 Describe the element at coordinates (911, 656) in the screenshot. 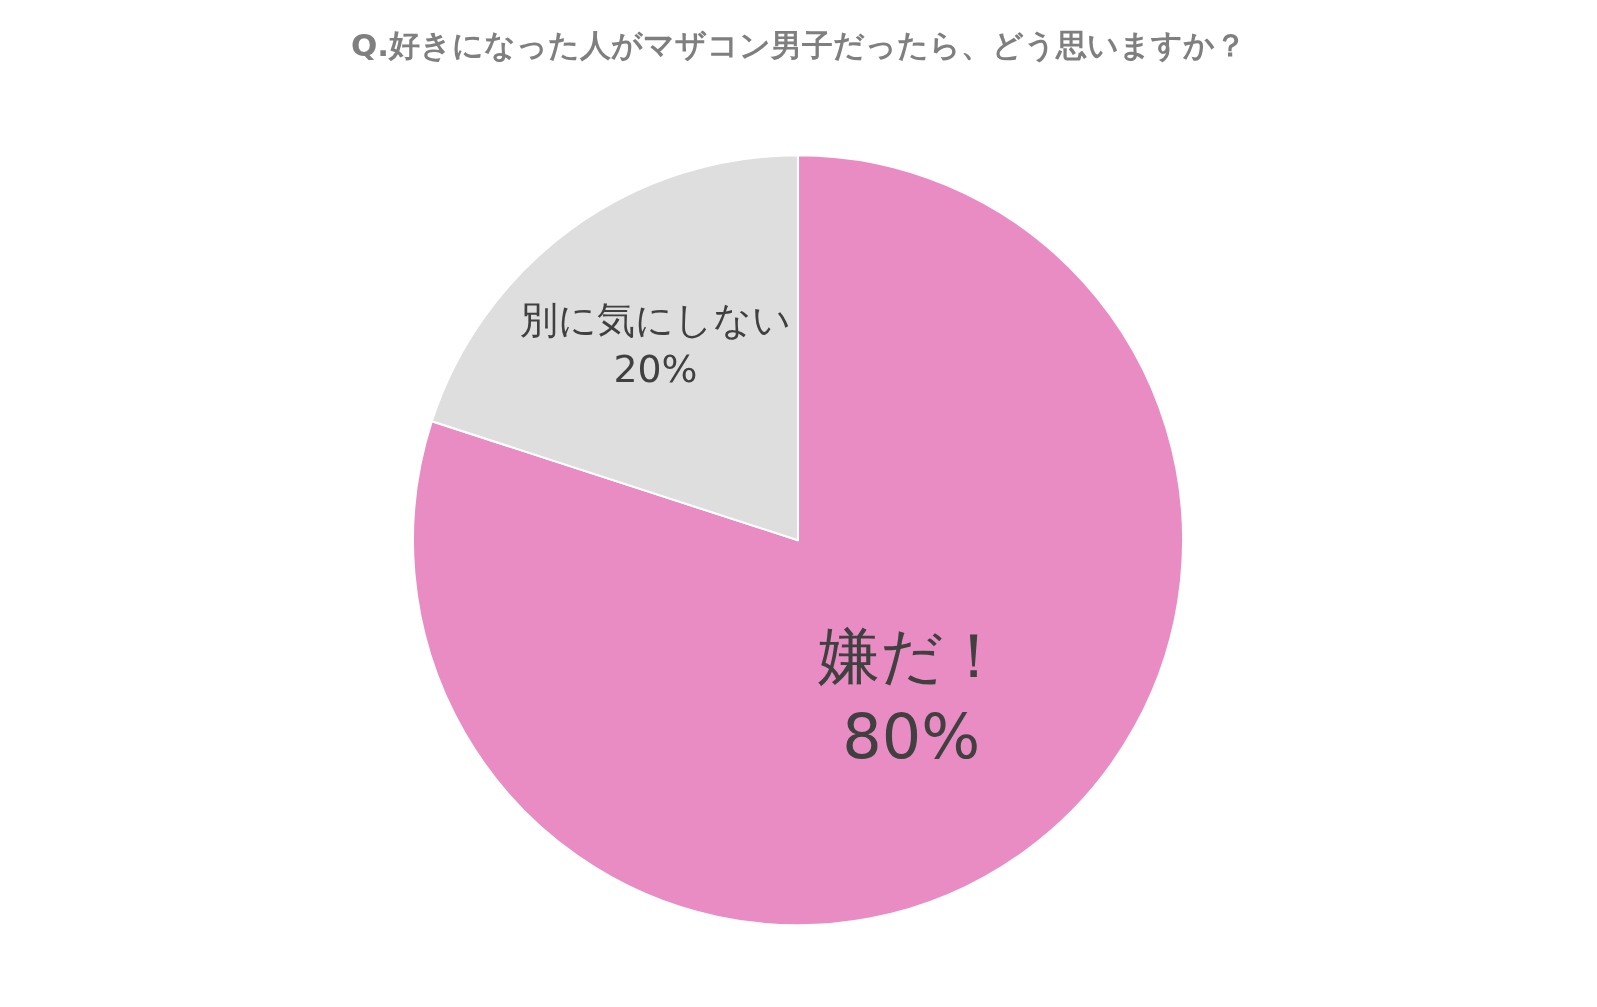

I see `slice-label: 嫌だ！` at that location.